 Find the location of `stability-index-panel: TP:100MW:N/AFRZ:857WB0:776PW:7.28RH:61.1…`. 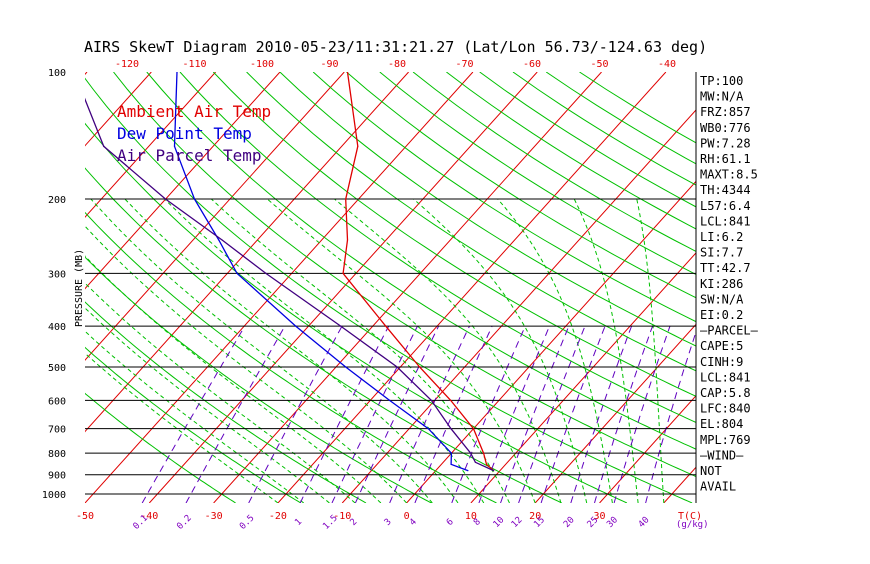

stability-index-panel: TP:100MW:N/AFRZ:857WB0:776PW:7.28RH:61.1… is located at coordinates (729, 284).